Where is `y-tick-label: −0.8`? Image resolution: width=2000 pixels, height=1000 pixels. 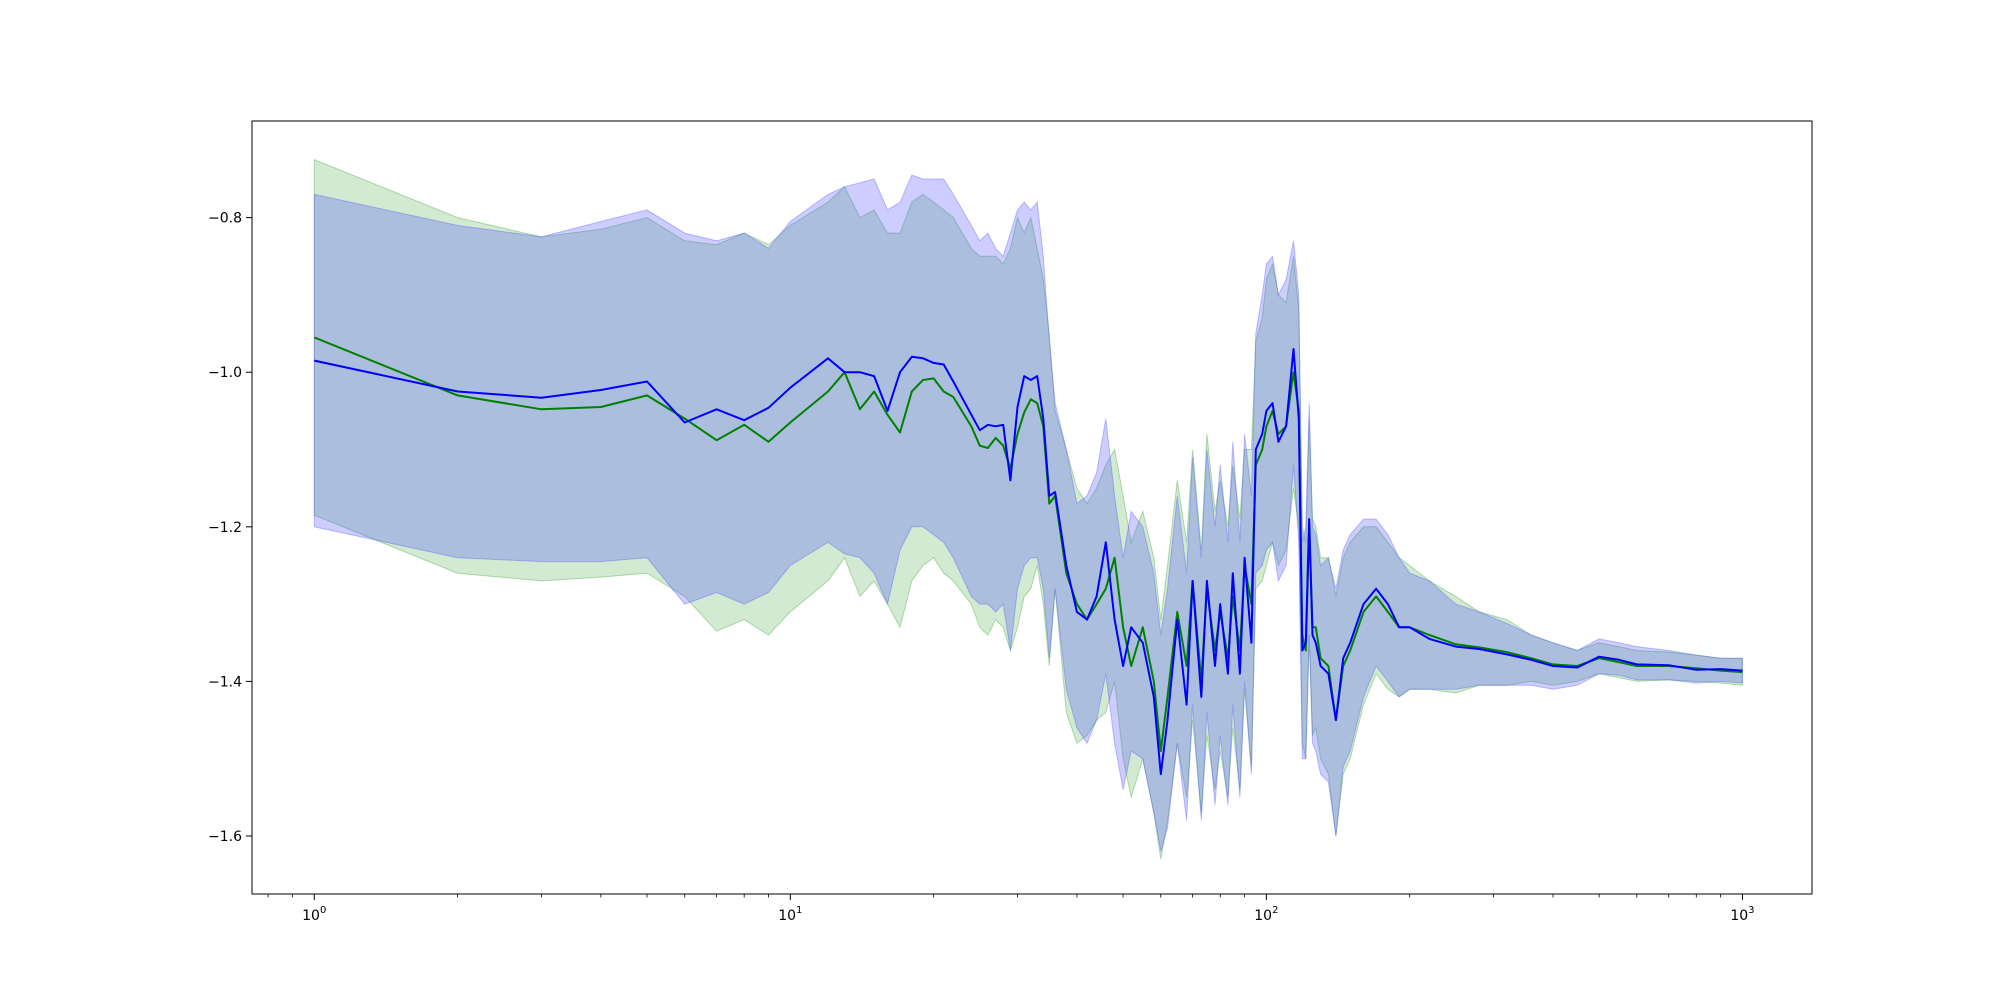
y-tick-label: −0.8 is located at coordinates (225, 219).